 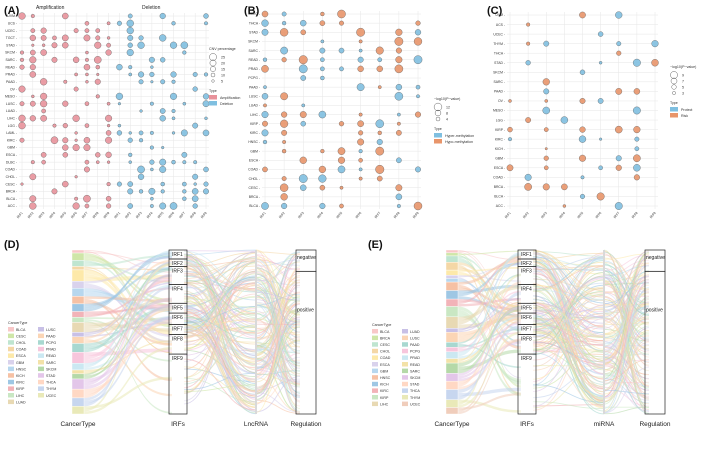 What do you see at coordinates (604, 424) in the screenshot?
I see `sankey-axis-title: miRNA` at bounding box center [604, 424].